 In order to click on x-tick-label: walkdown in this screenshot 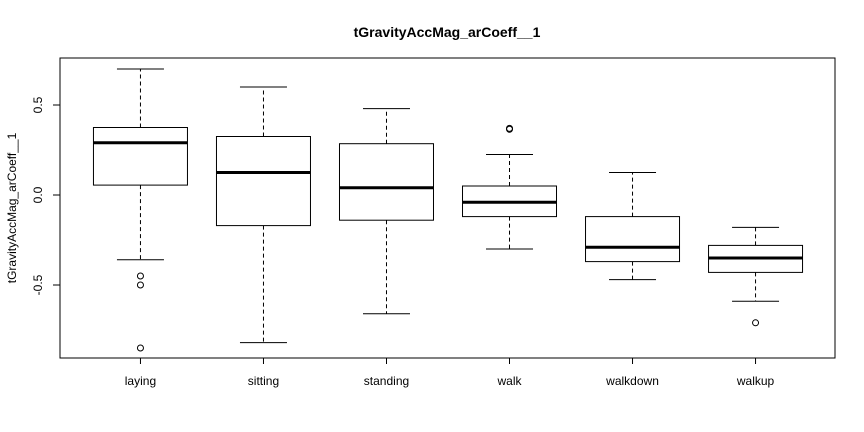, I will do `click(632, 381)`.